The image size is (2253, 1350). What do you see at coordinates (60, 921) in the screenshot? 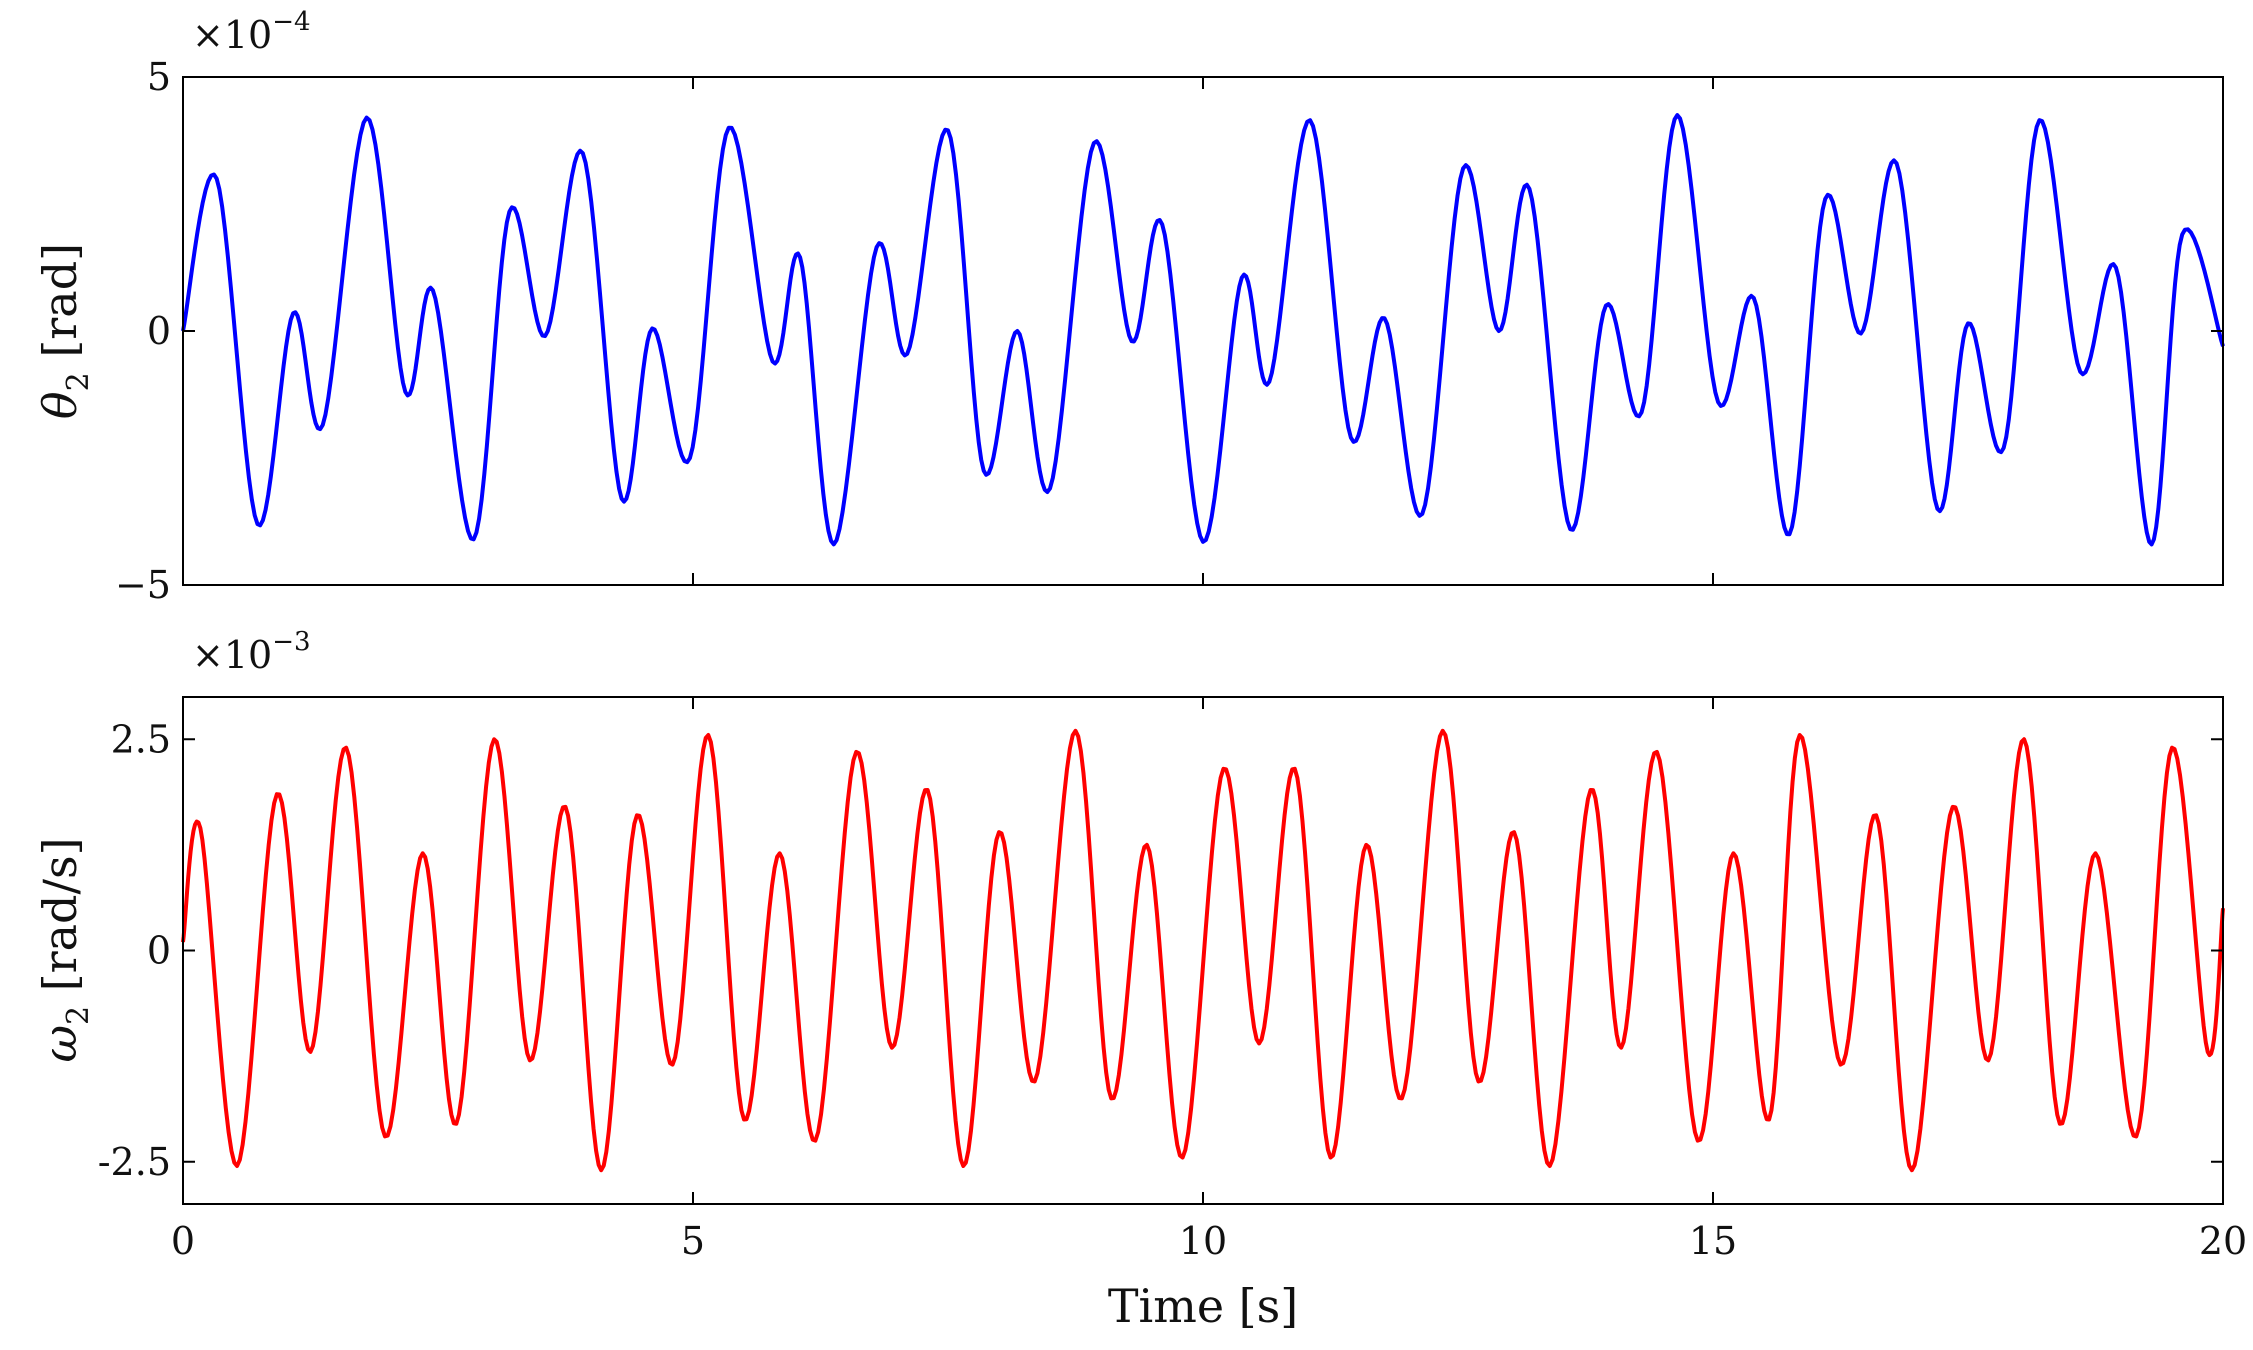
I see `omega-ylabel-unit: [rad/s]` at bounding box center [60, 921].